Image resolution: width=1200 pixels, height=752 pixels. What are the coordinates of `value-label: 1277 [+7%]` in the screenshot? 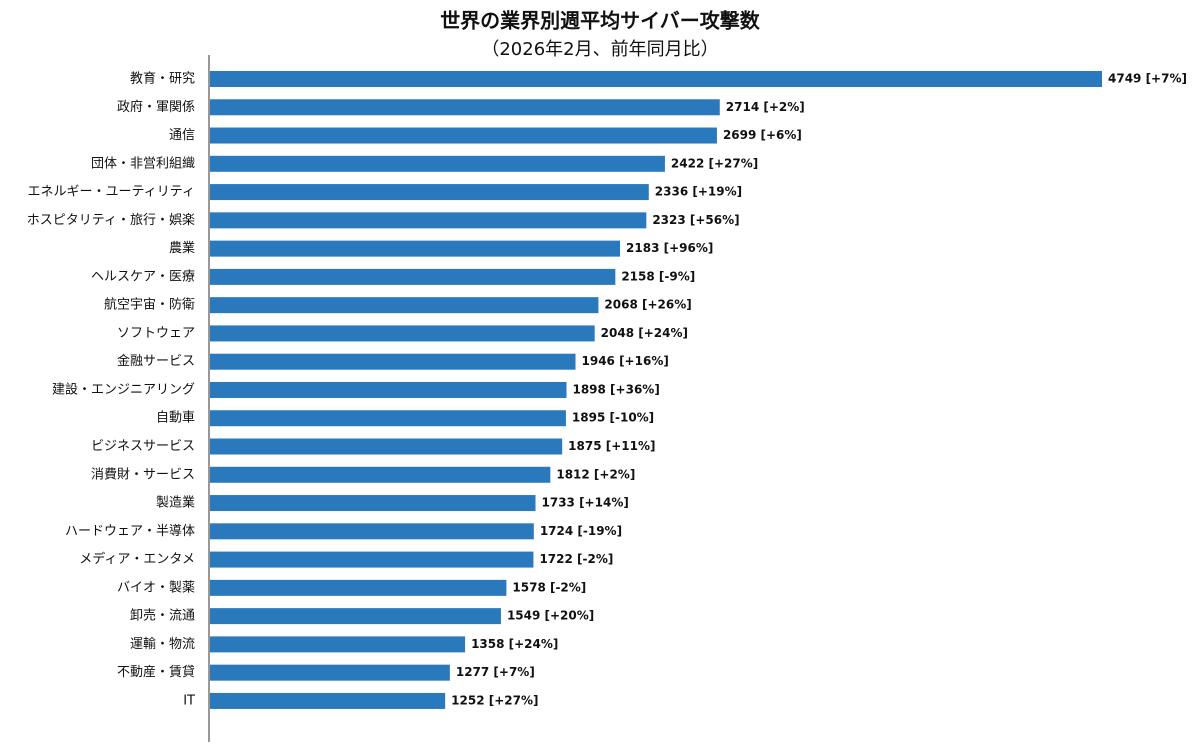 It's located at (495, 672).